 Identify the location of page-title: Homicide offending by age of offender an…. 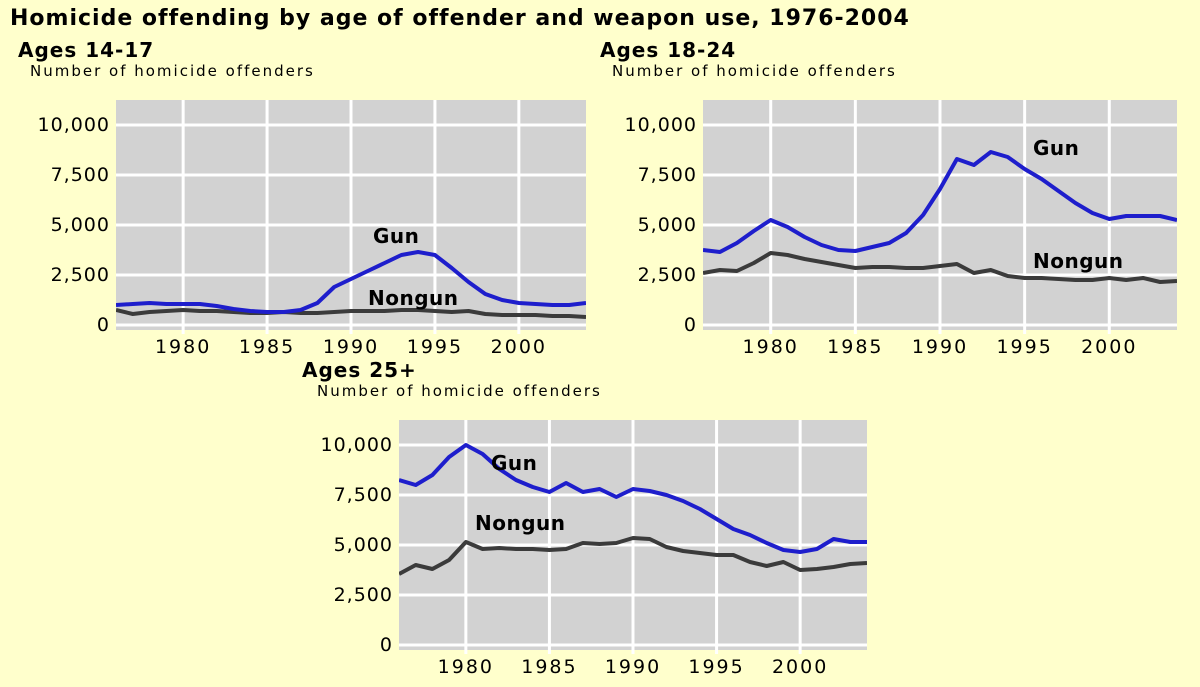
(460, 18).